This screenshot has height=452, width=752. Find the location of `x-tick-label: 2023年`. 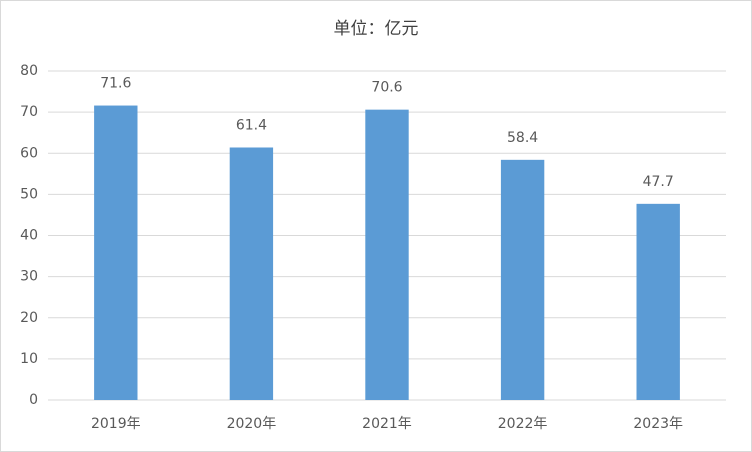

x-tick-label: 2023年 is located at coordinates (658, 424).